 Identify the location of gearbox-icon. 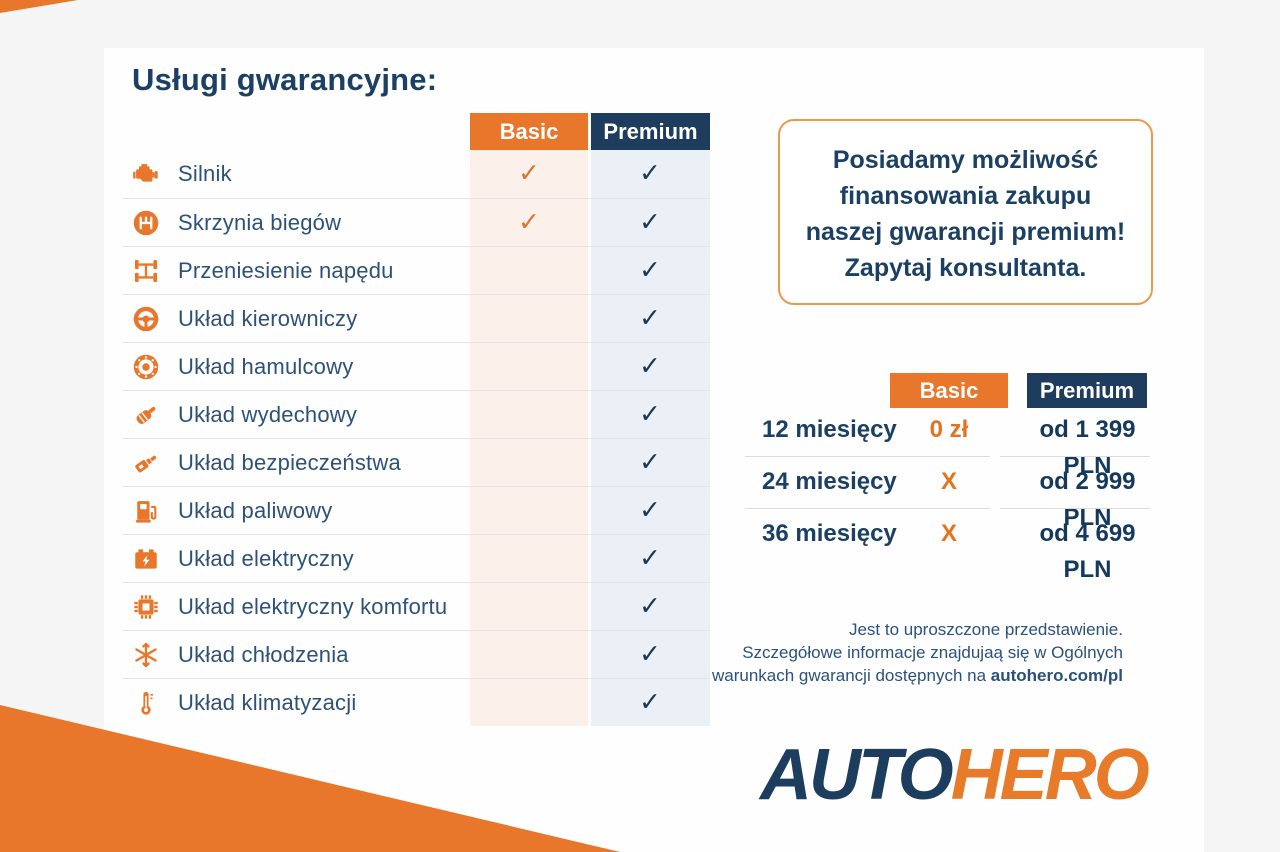
(146, 223).